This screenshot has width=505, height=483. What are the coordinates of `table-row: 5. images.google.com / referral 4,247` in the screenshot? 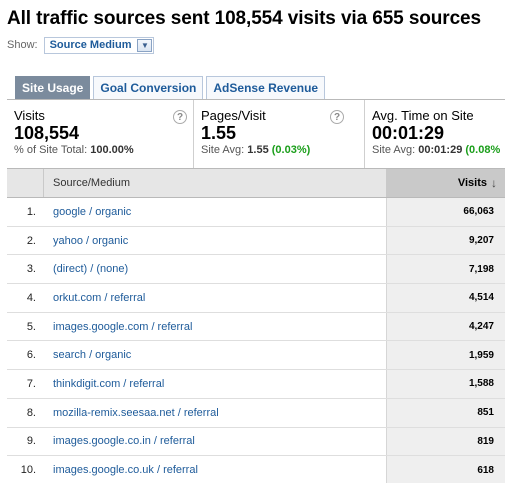 It's located at (256, 327).